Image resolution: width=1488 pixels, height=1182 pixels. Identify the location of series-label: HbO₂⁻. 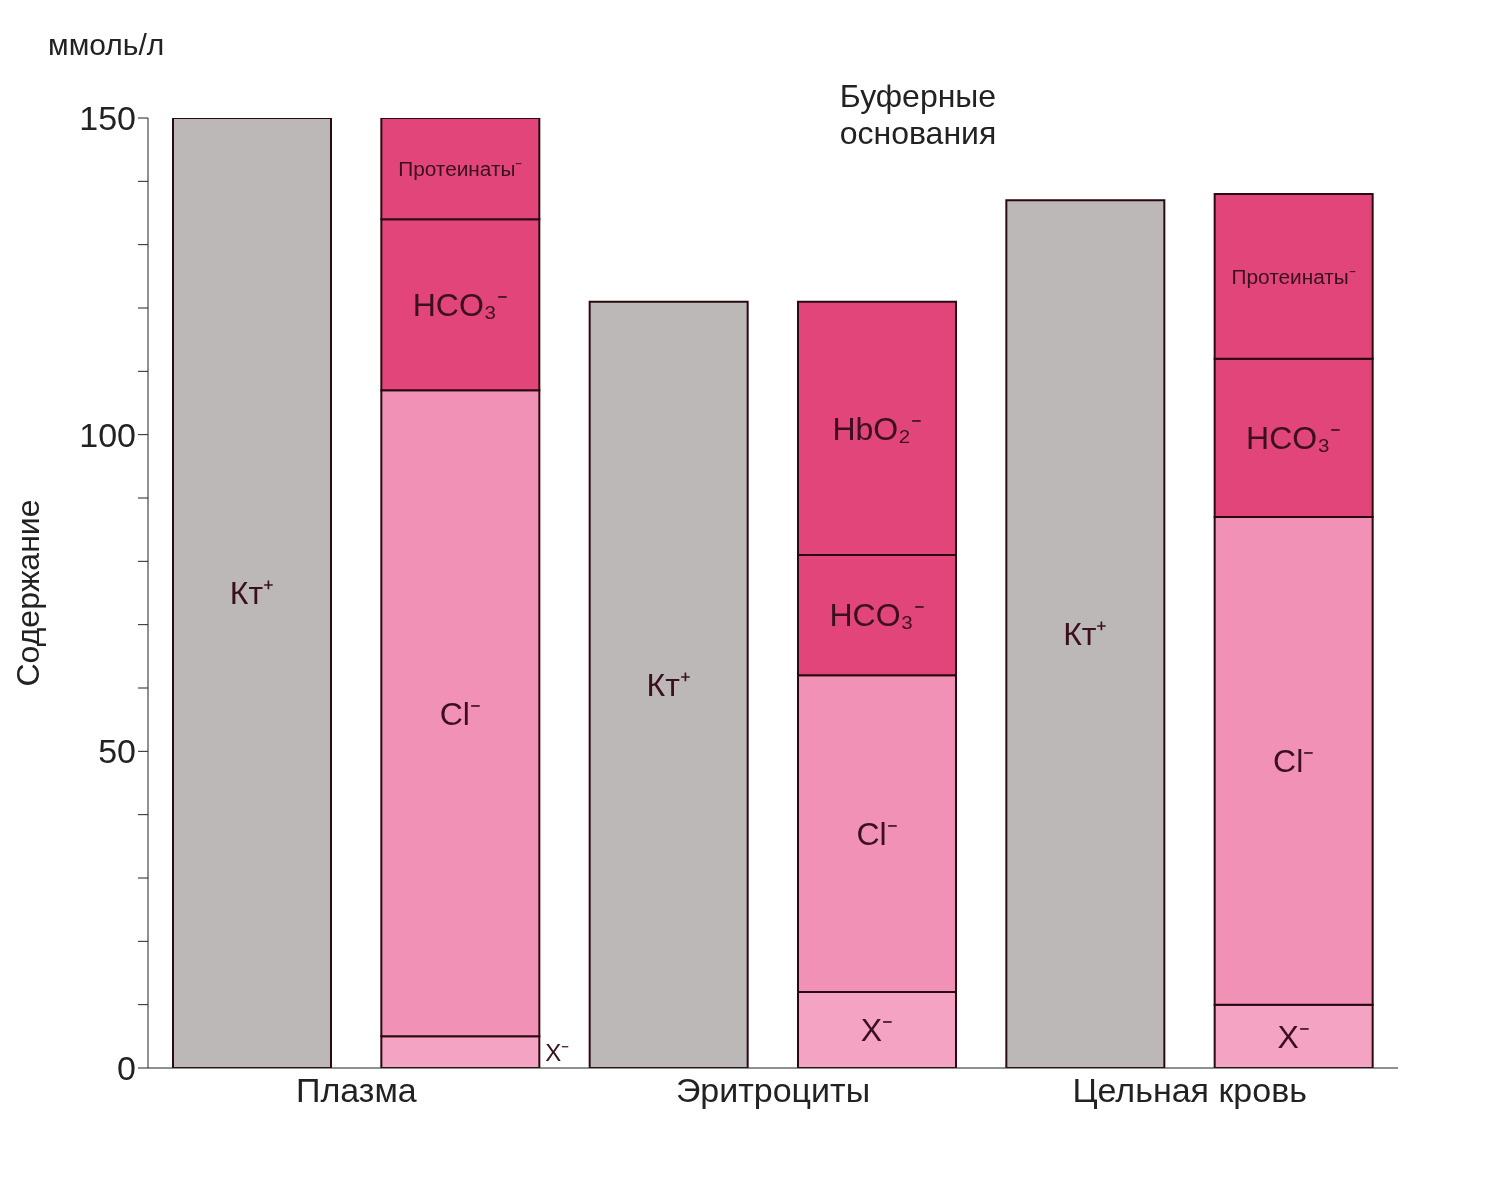
(877, 428).